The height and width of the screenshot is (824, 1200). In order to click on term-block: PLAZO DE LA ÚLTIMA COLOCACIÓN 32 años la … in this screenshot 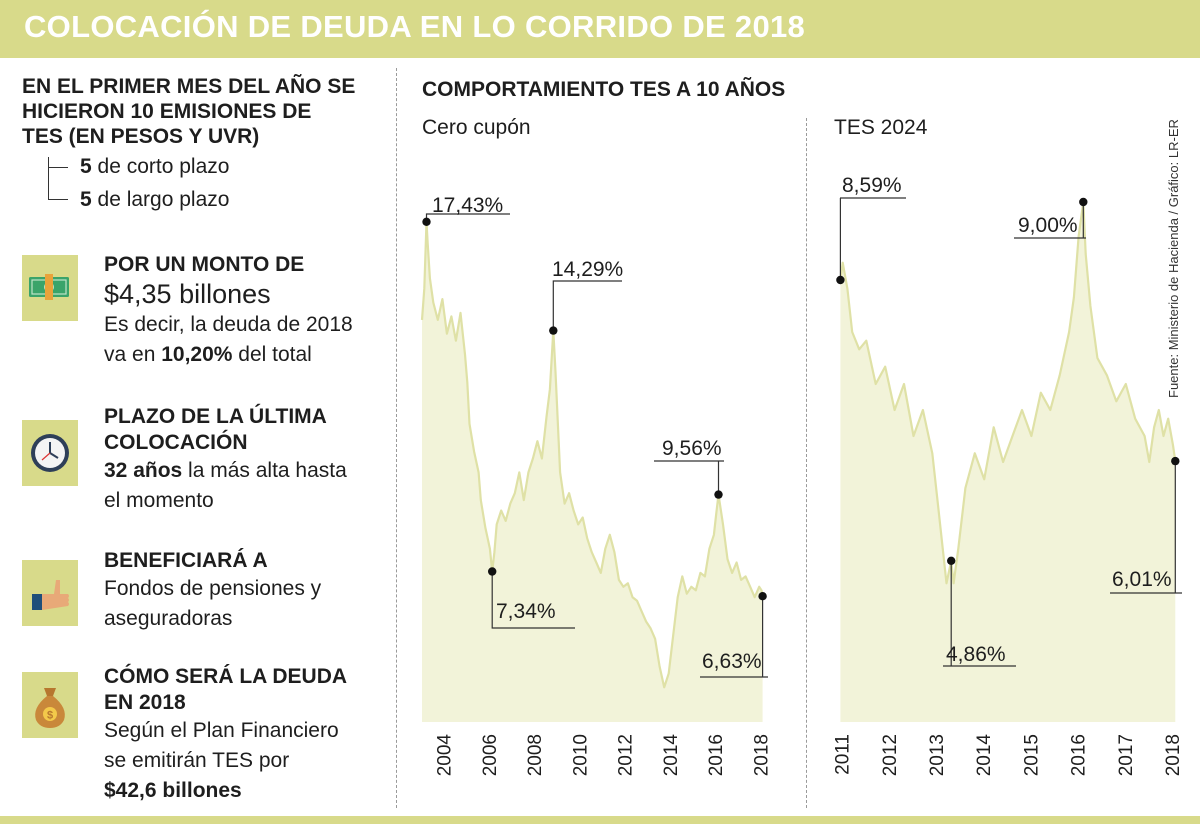, I will do `click(202, 459)`.